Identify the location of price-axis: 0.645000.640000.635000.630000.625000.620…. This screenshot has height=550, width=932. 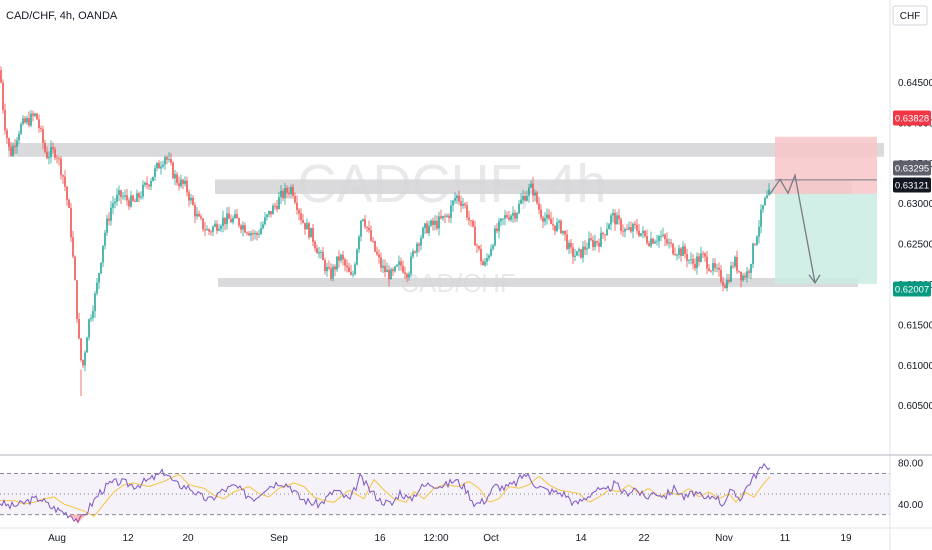
(915, 245).